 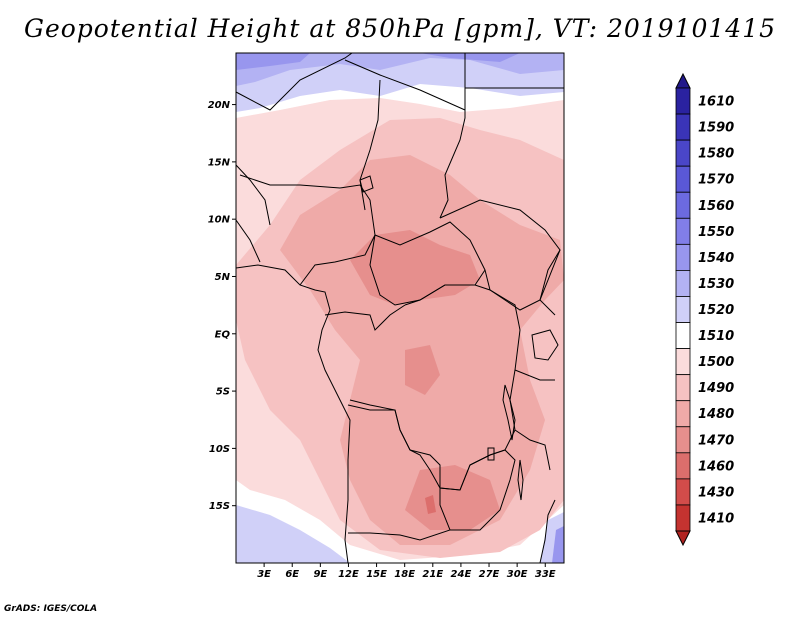 I want to click on colorbar-label: 1570, so click(x=716, y=180).